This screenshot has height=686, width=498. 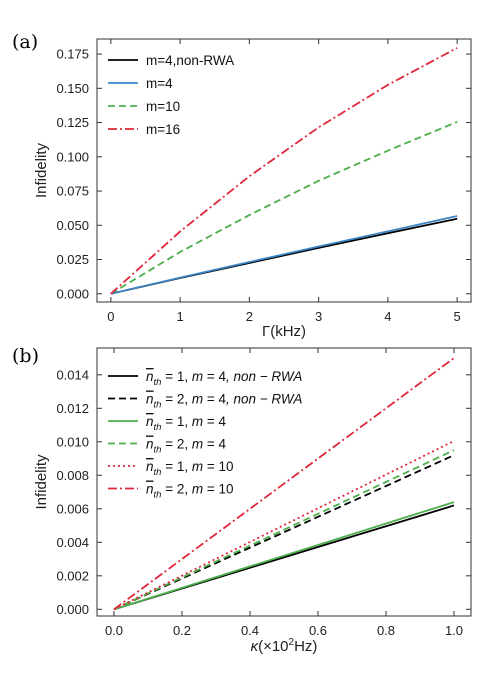 What do you see at coordinates (114, 630) in the screenshot?
I see `panel-b-x-tick-label: 0.0` at bounding box center [114, 630].